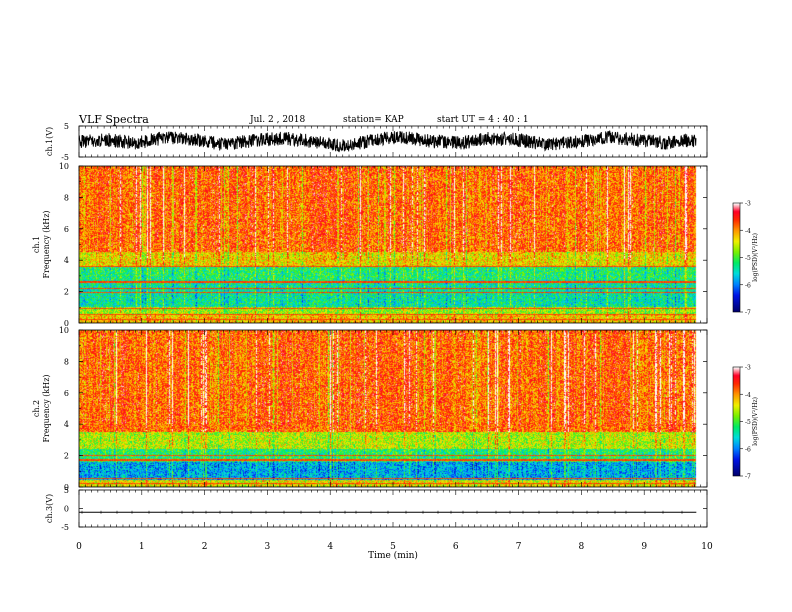  What do you see at coordinates (278, 120) in the screenshot?
I see `date-label: Jul. 2 , 2018` at bounding box center [278, 120].